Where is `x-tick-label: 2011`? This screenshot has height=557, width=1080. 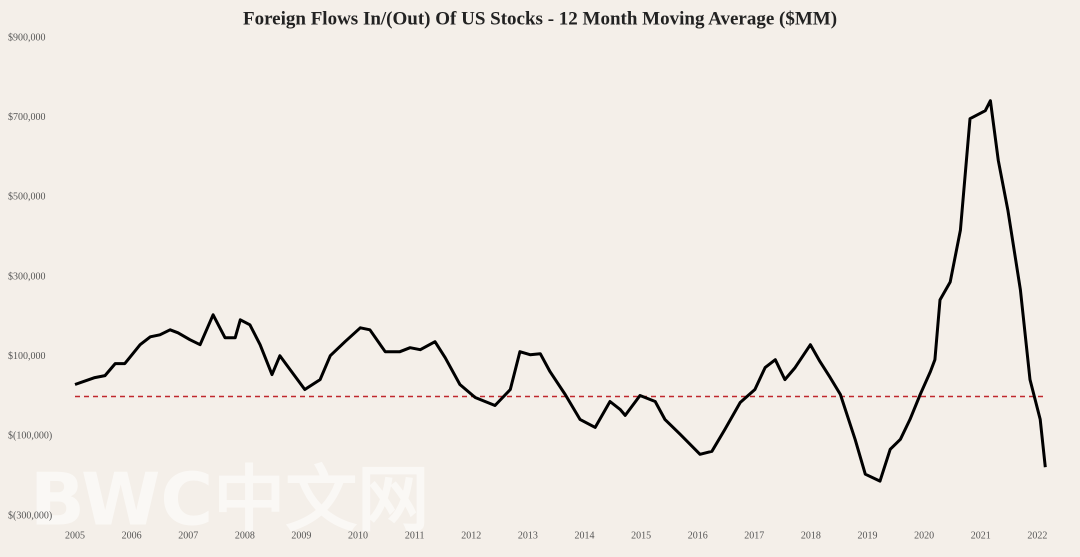
x-tick-label: 2011 is located at coordinates (415, 535).